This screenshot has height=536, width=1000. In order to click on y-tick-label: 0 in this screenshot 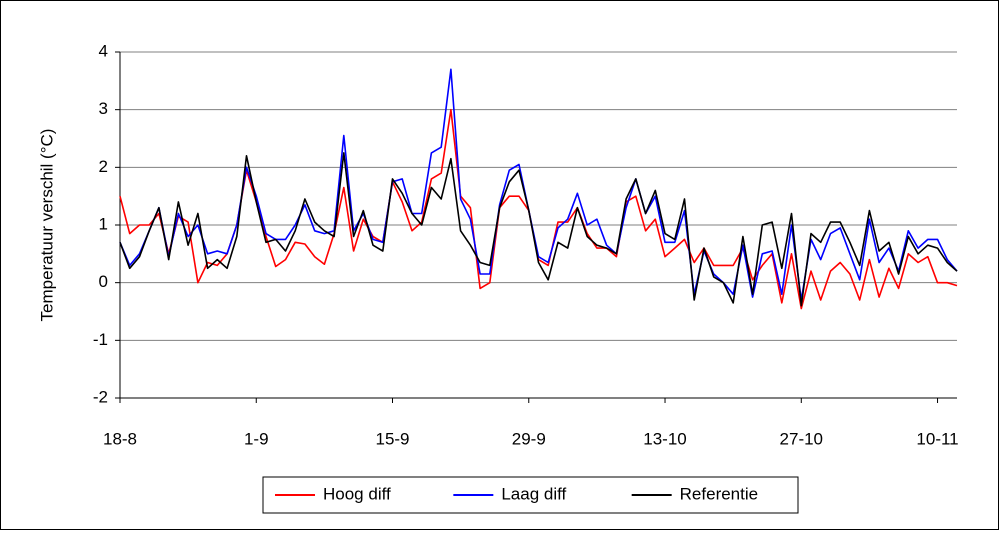, I will do `click(103, 281)`.